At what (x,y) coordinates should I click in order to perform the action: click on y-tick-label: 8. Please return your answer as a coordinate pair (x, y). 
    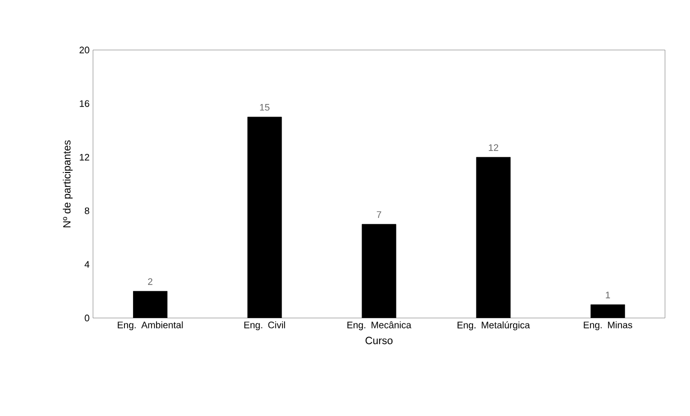
    Looking at the image, I should click on (87, 210).